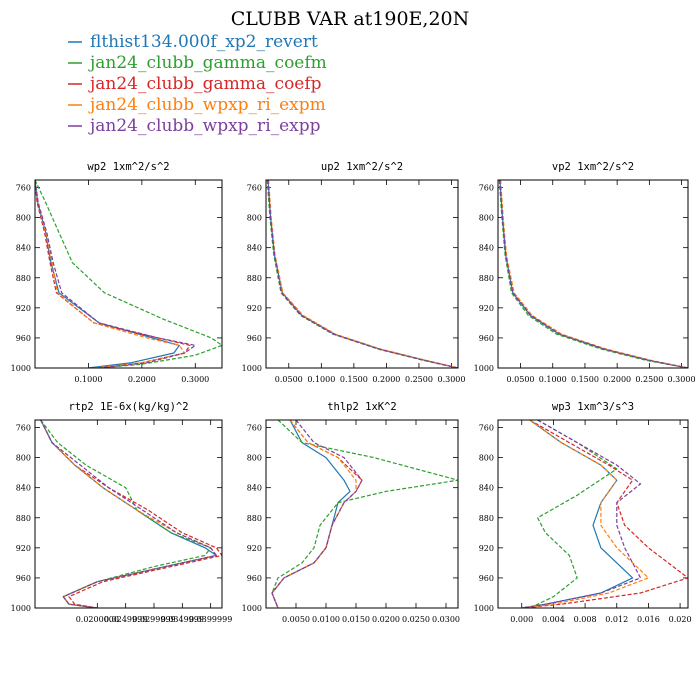 This screenshot has width=700, height=700. What do you see at coordinates (289, 379) in the screenshot?
I see `x-tick-label: 0.0500` at bounding box center [289, 379].